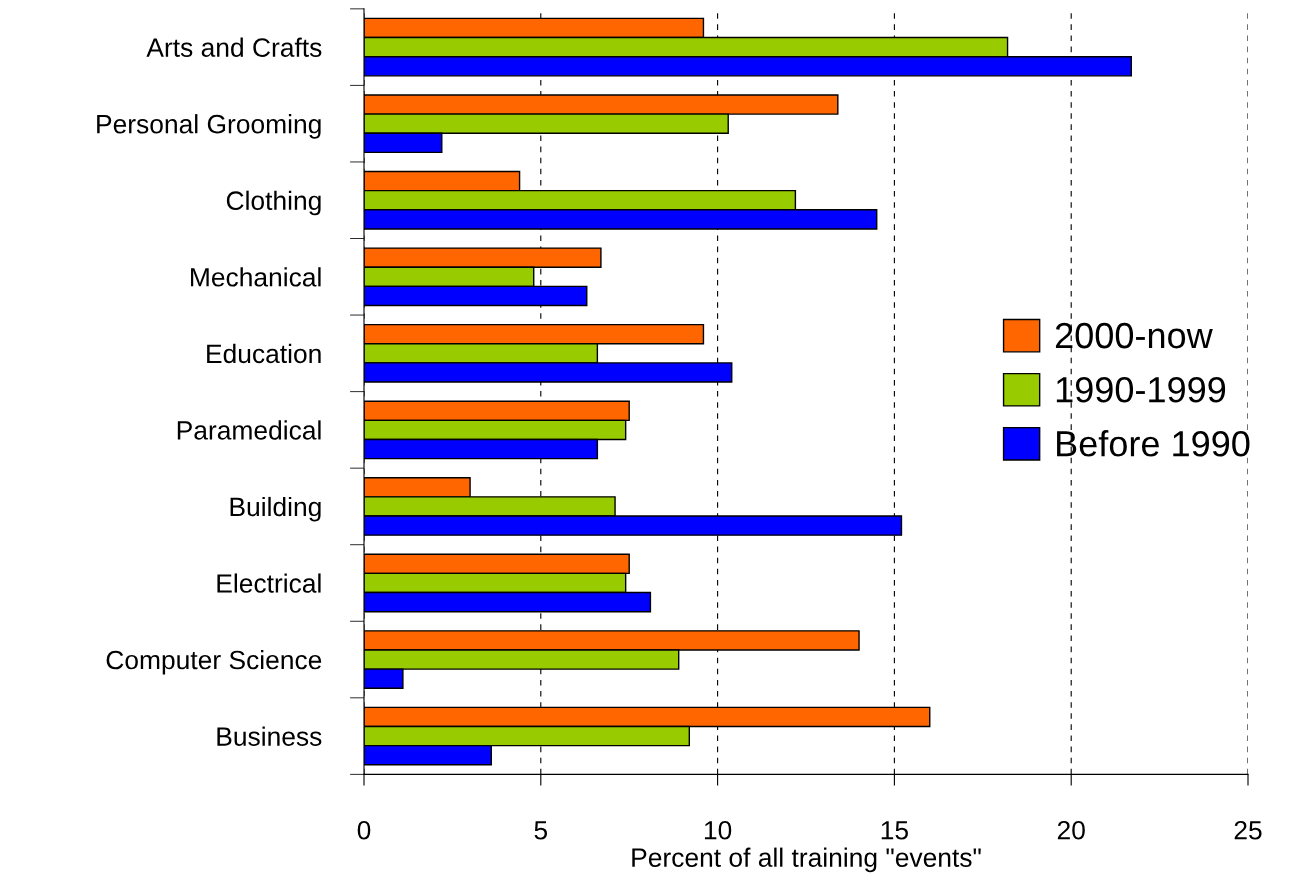  What do you see at coordinates (1141, 389) in the screenshot?
I see `legend-label: 1990-1999` at bounding box center [1141, 389].